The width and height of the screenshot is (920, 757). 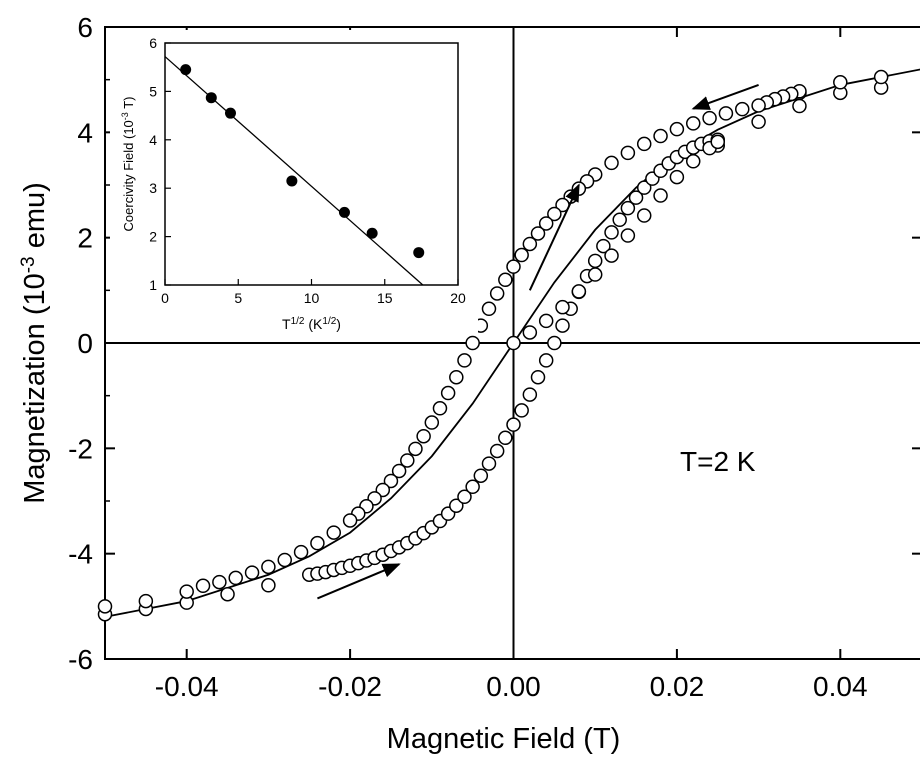 I want to click on y-tick-label: 6, so click(x=85, y=27).